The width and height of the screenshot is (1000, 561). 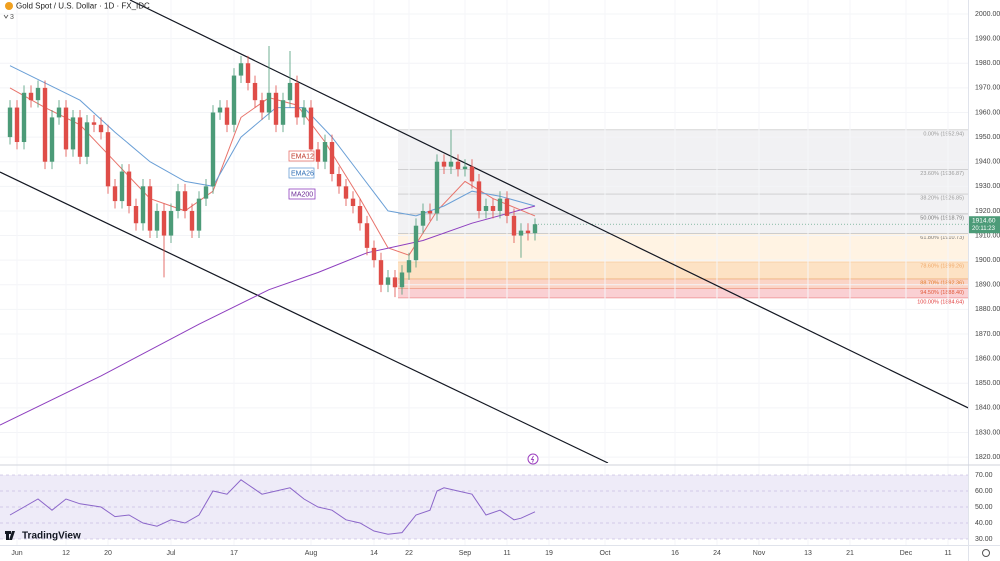 What do you see at coordinates (808, 553) in the screenshot?
I see `x-tick-label: 13` at bounding box center [808, 553].